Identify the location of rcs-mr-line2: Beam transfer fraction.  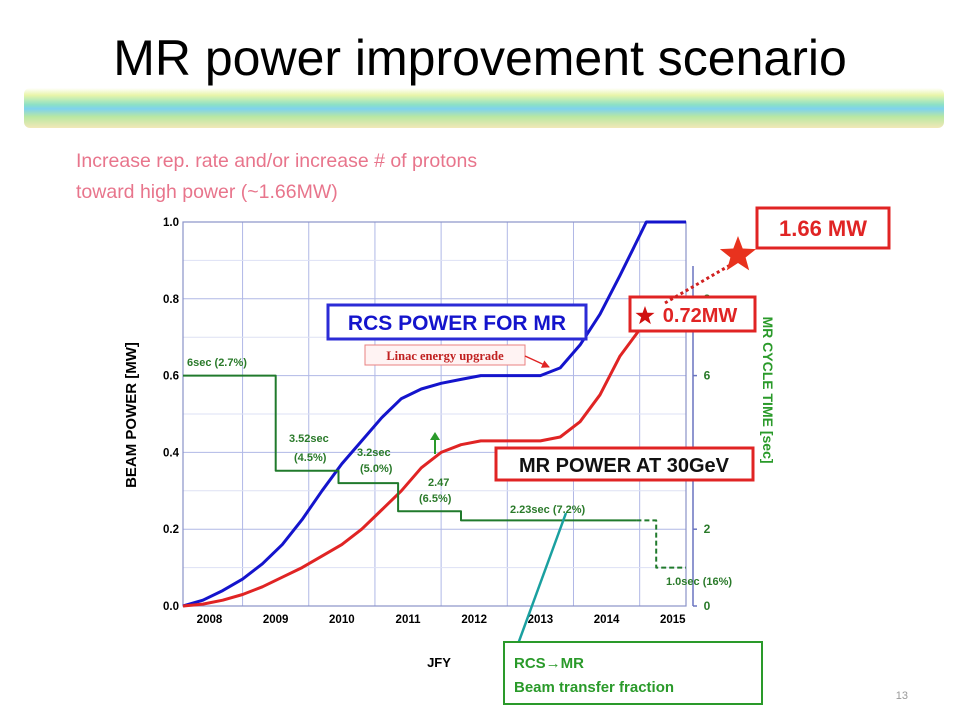
(594, 687).